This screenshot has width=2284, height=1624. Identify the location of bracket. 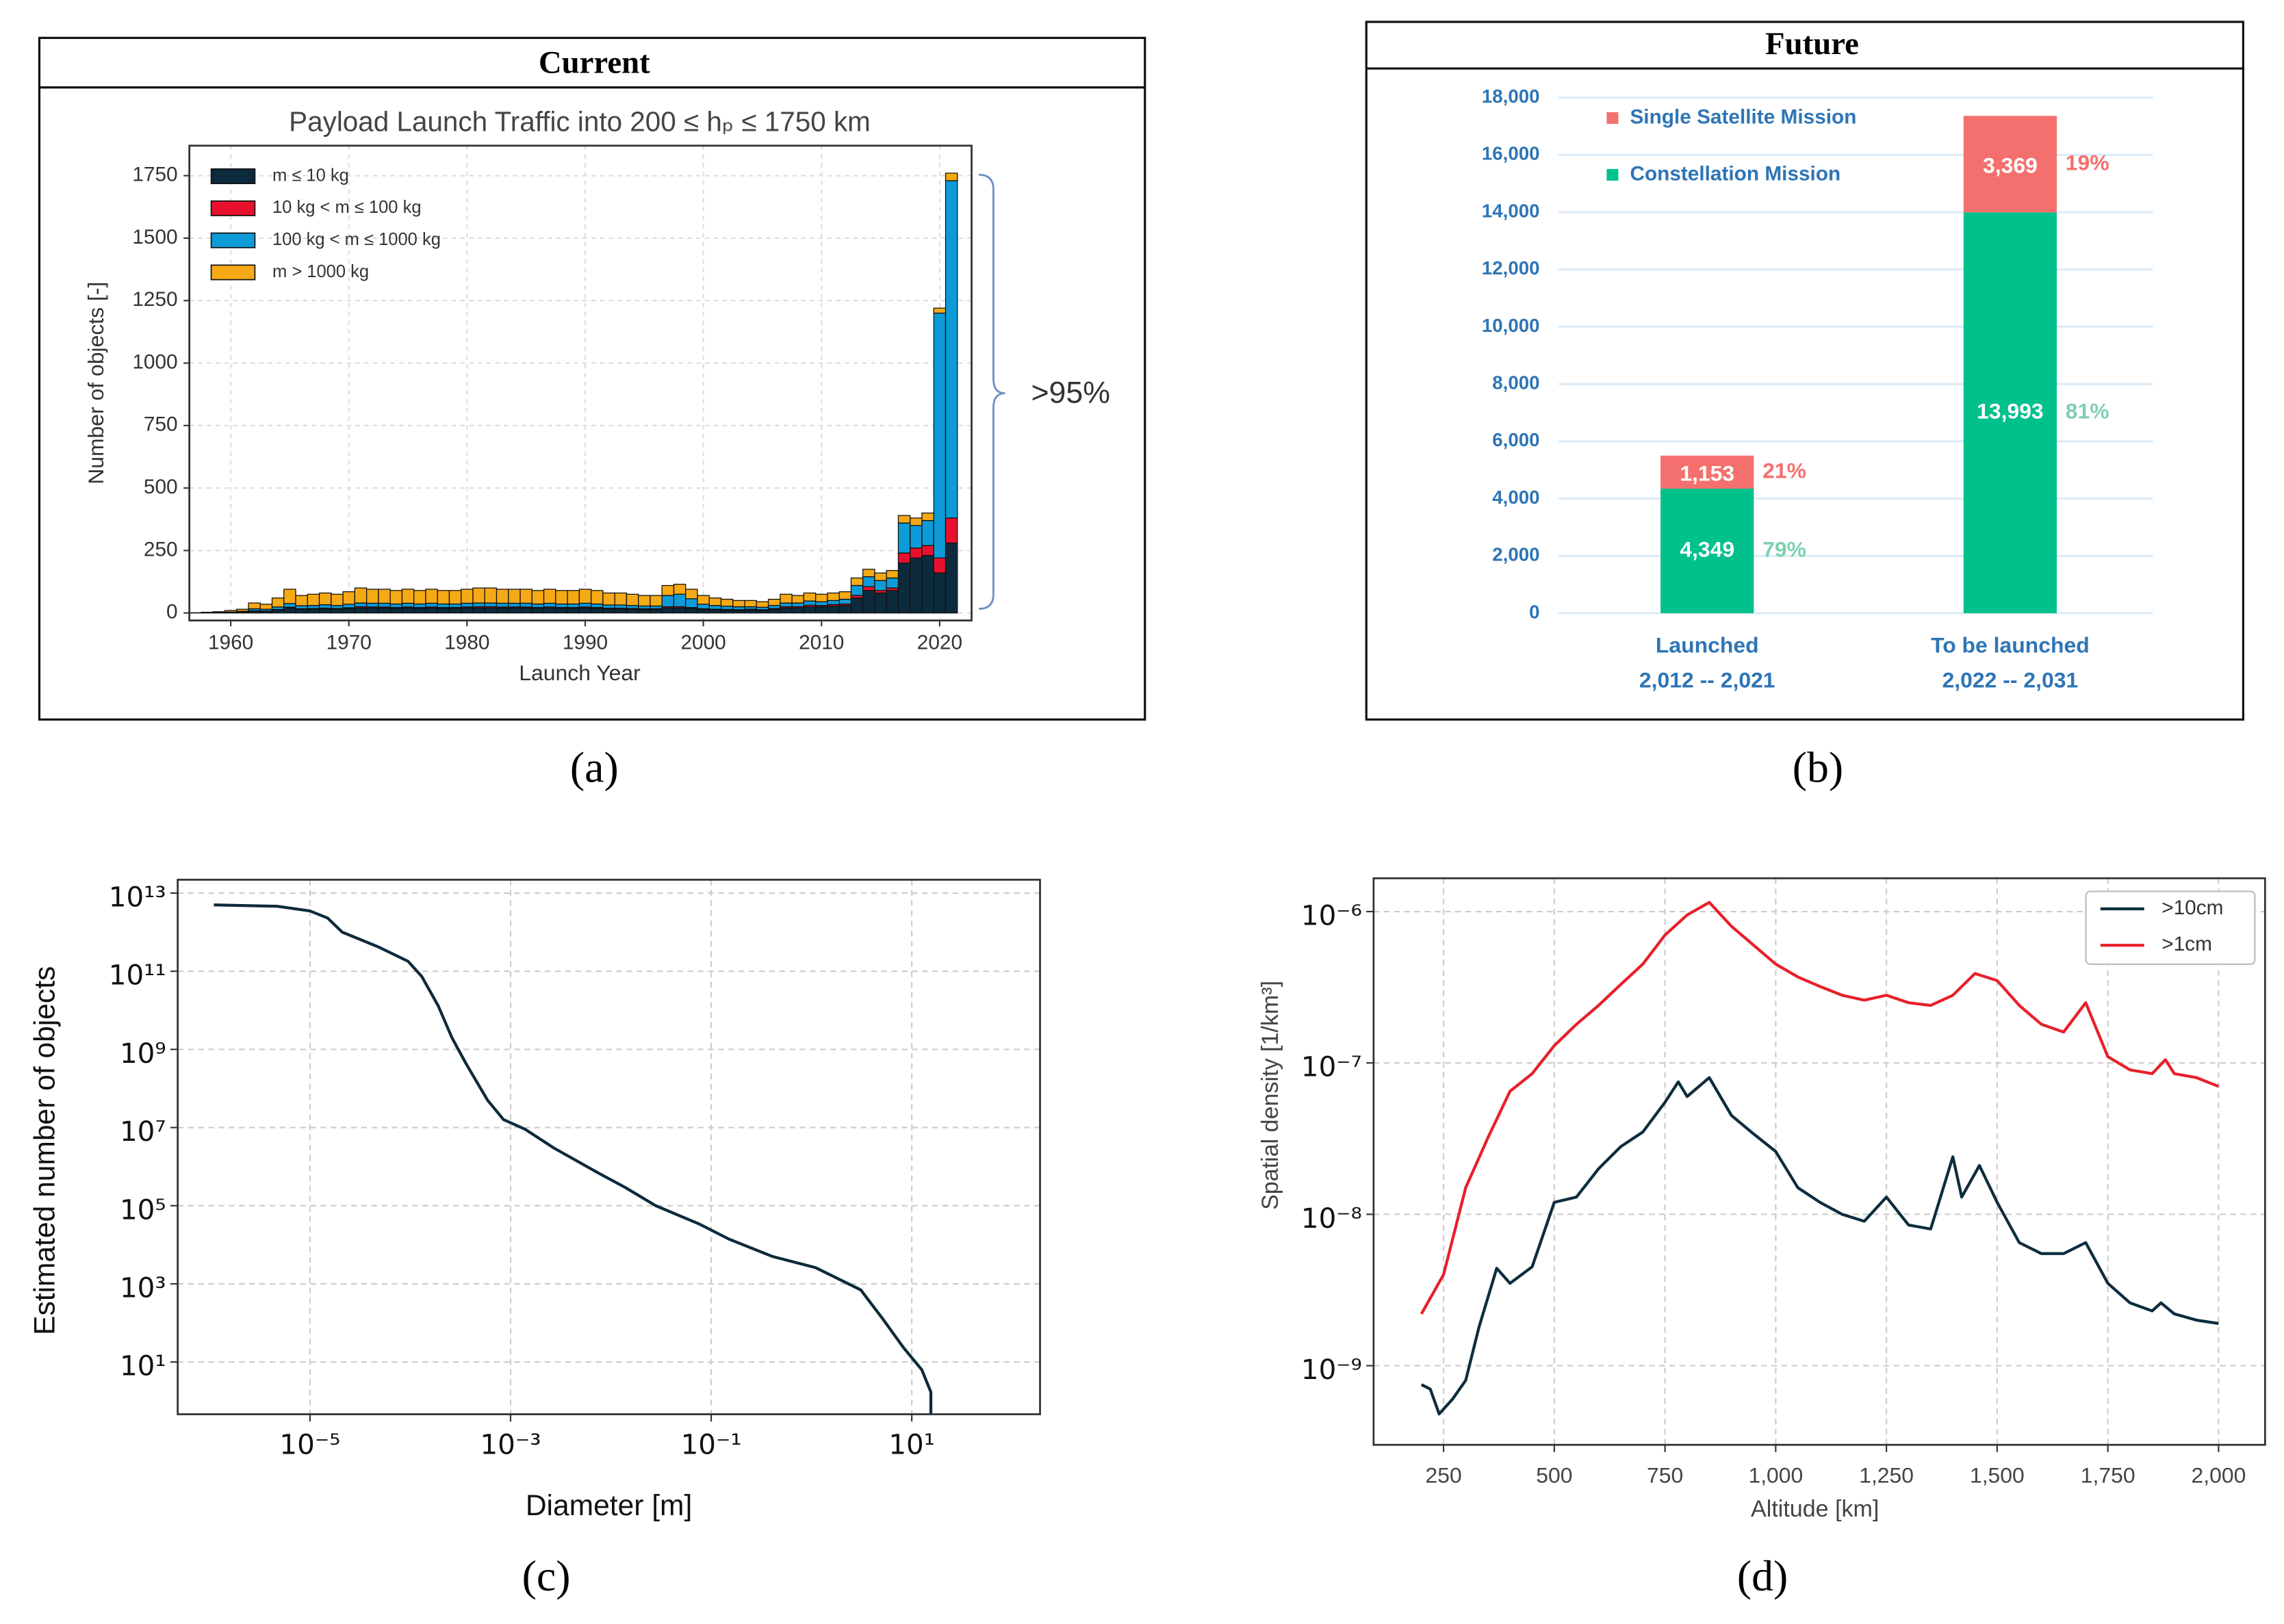
(992, 392).